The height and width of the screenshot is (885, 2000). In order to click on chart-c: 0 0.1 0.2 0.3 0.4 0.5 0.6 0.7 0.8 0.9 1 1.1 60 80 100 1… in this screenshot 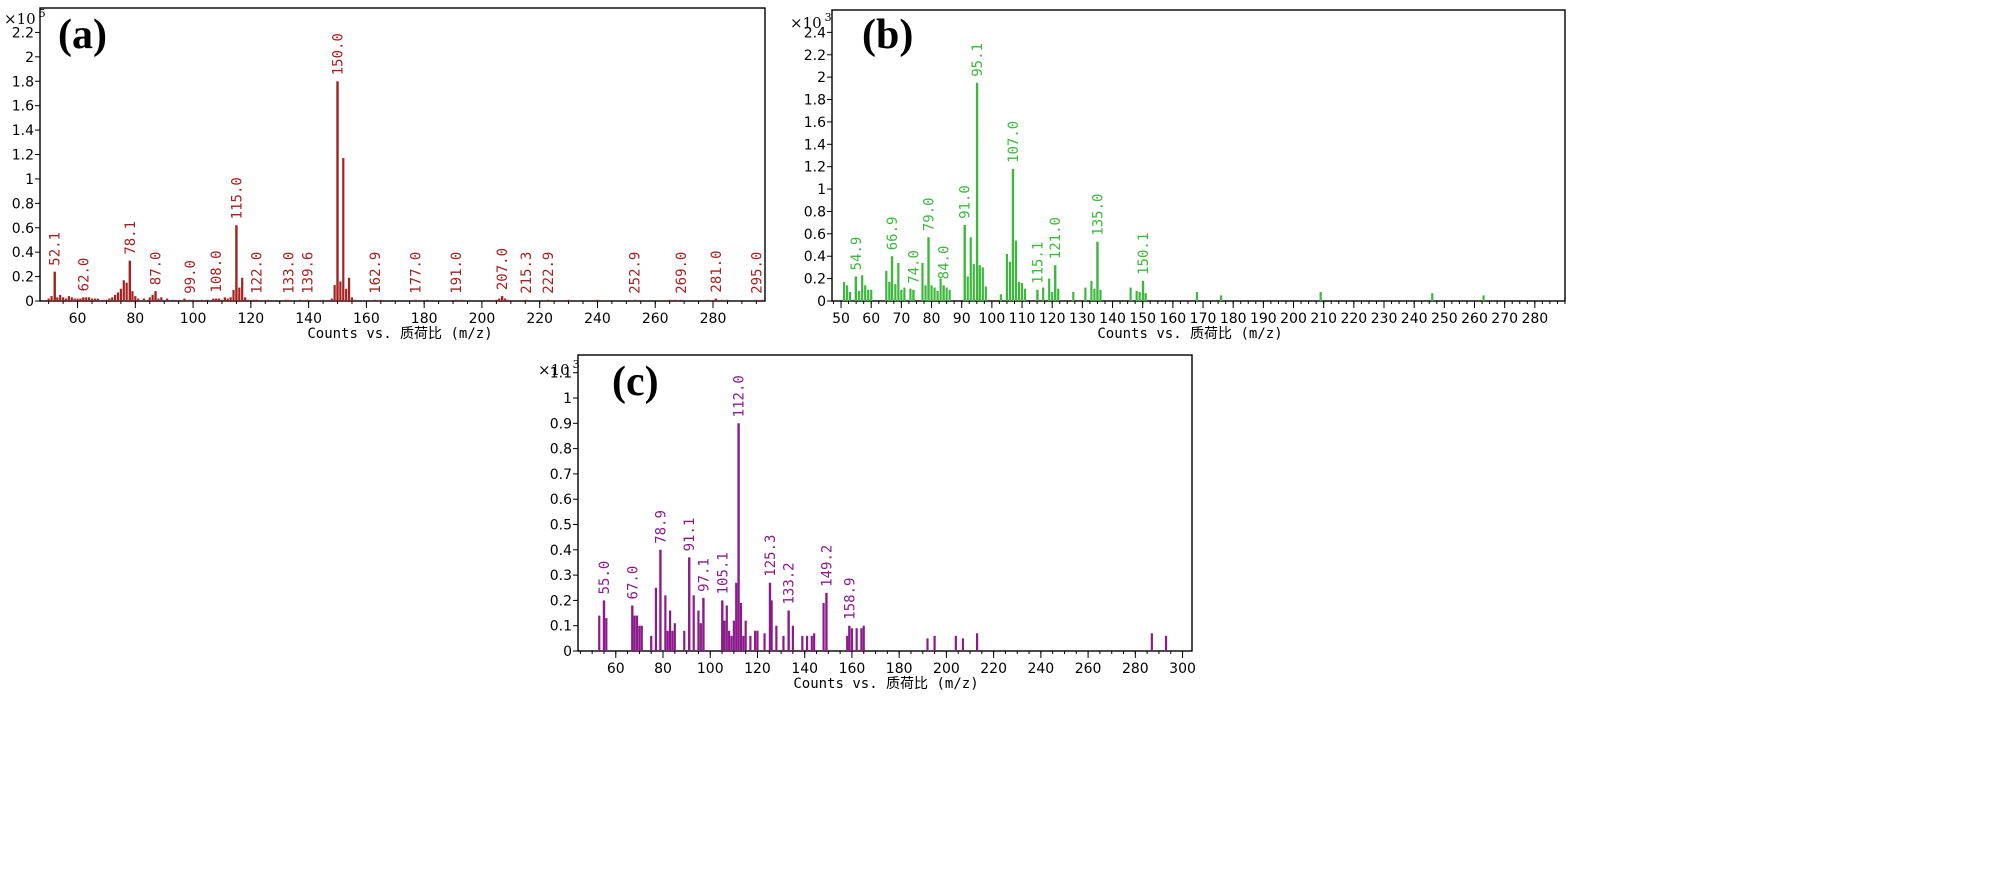, I will do `click(867, 523)`.